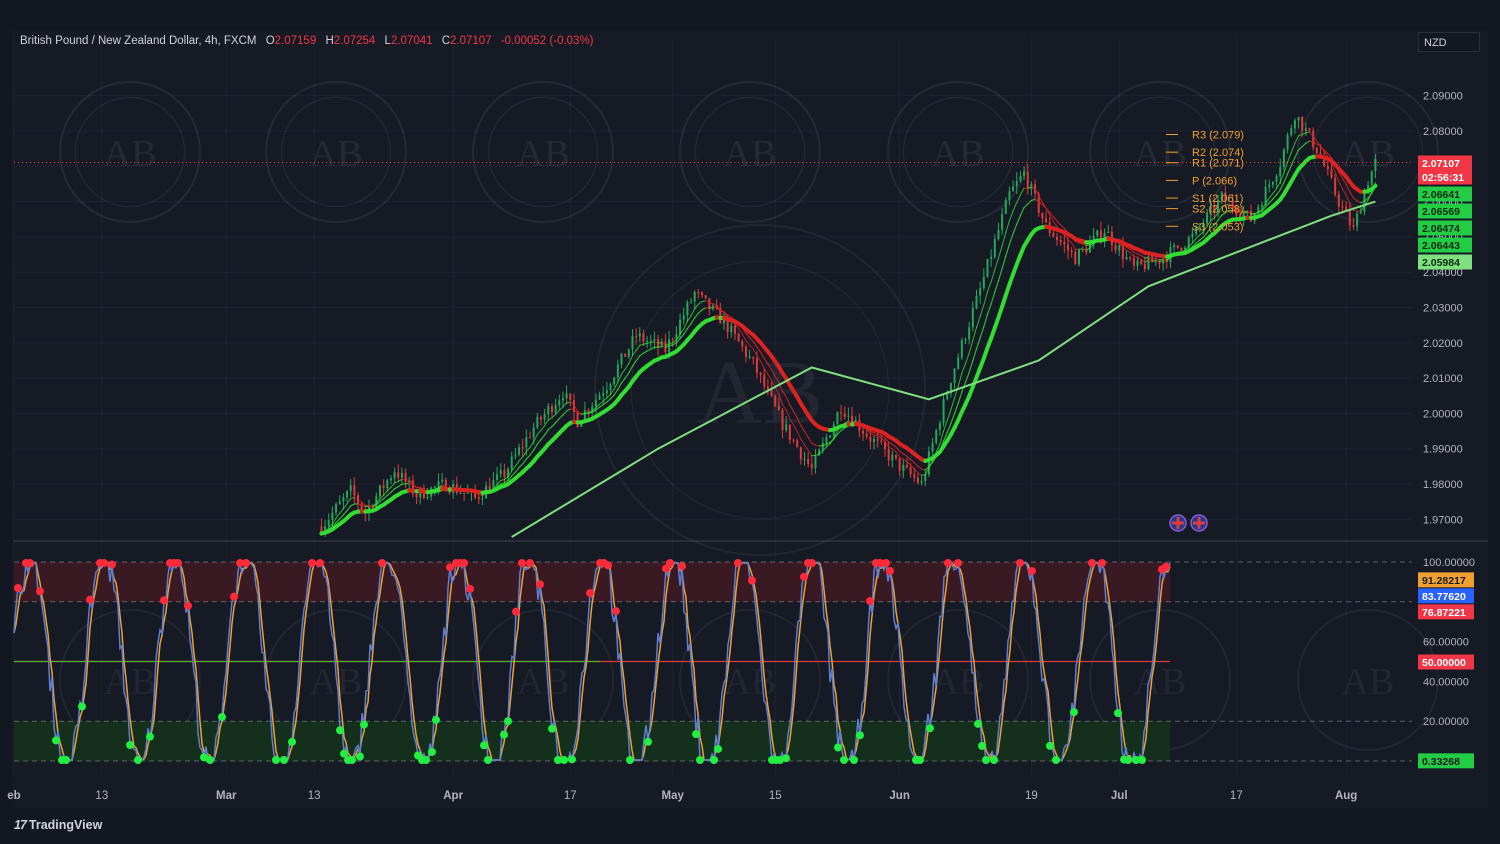 This screenshot has height=844, width=1500. Describe the element at coordinates (1449, 42) in the screenshot. I see `currency-selector: NZD` at that location.